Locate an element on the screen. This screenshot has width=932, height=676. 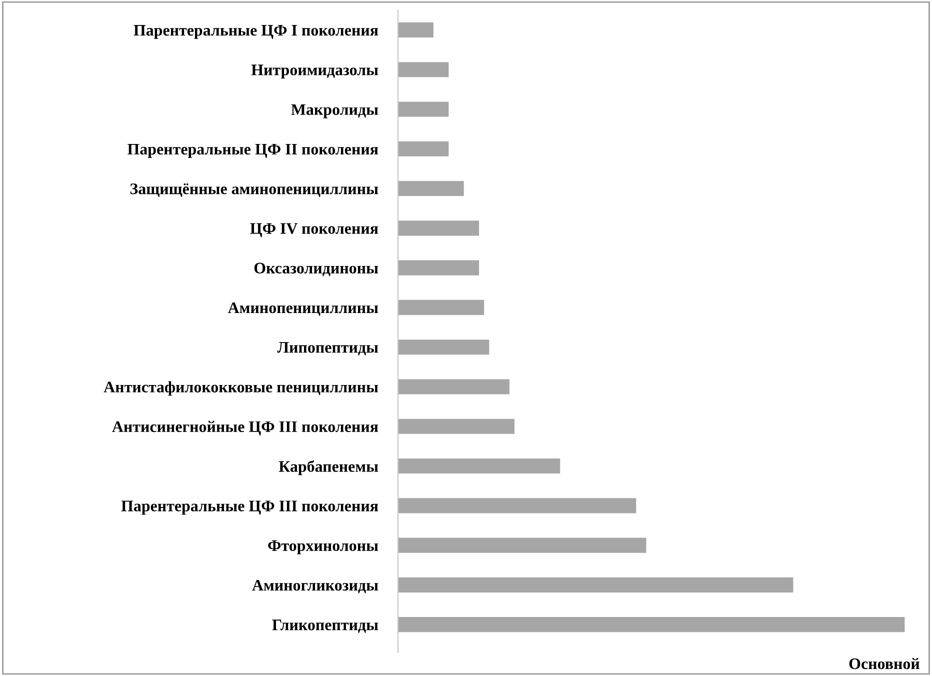
y-tick-label: Карбапенемы is located at coordinates (328, 468).